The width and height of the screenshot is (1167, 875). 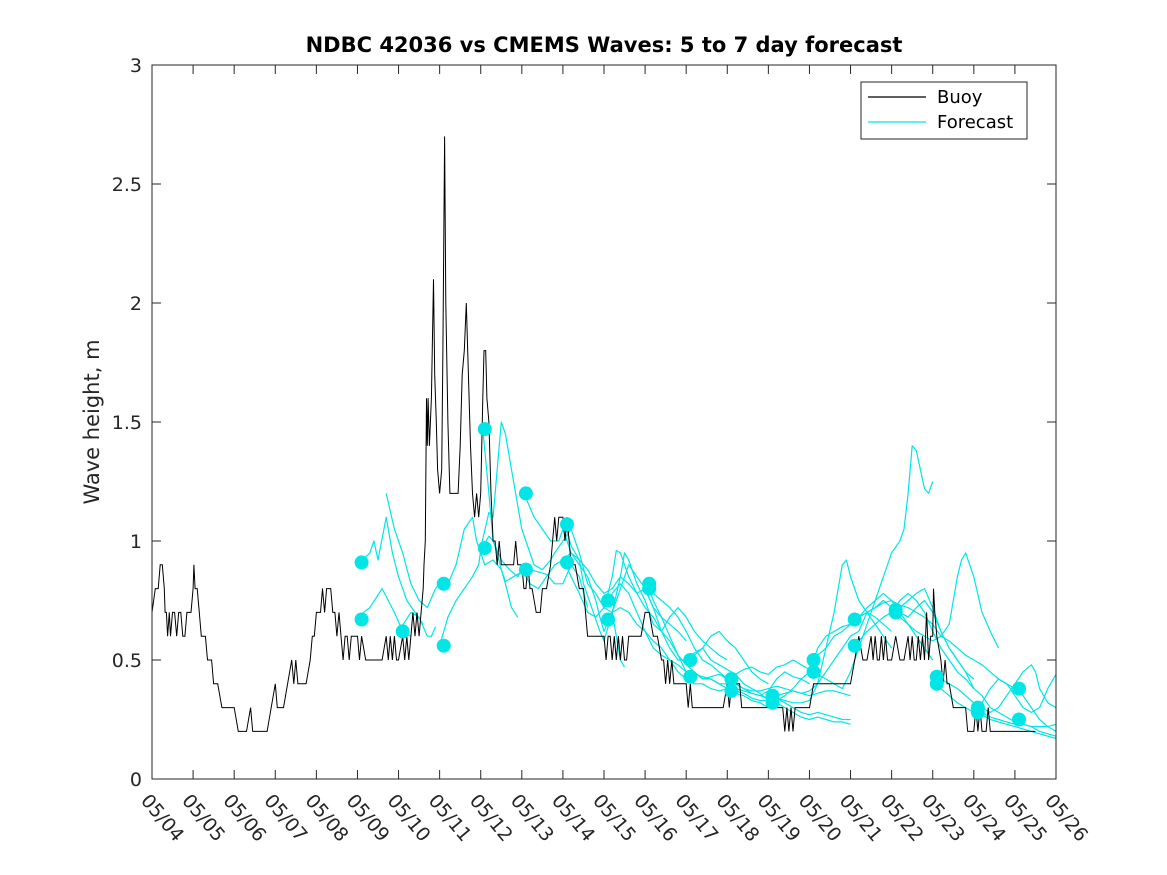 What do you see at coordinates (136, 542) in the screenshot?
I see `y-tick-label-2: 1` at bounding box center [136, 542].